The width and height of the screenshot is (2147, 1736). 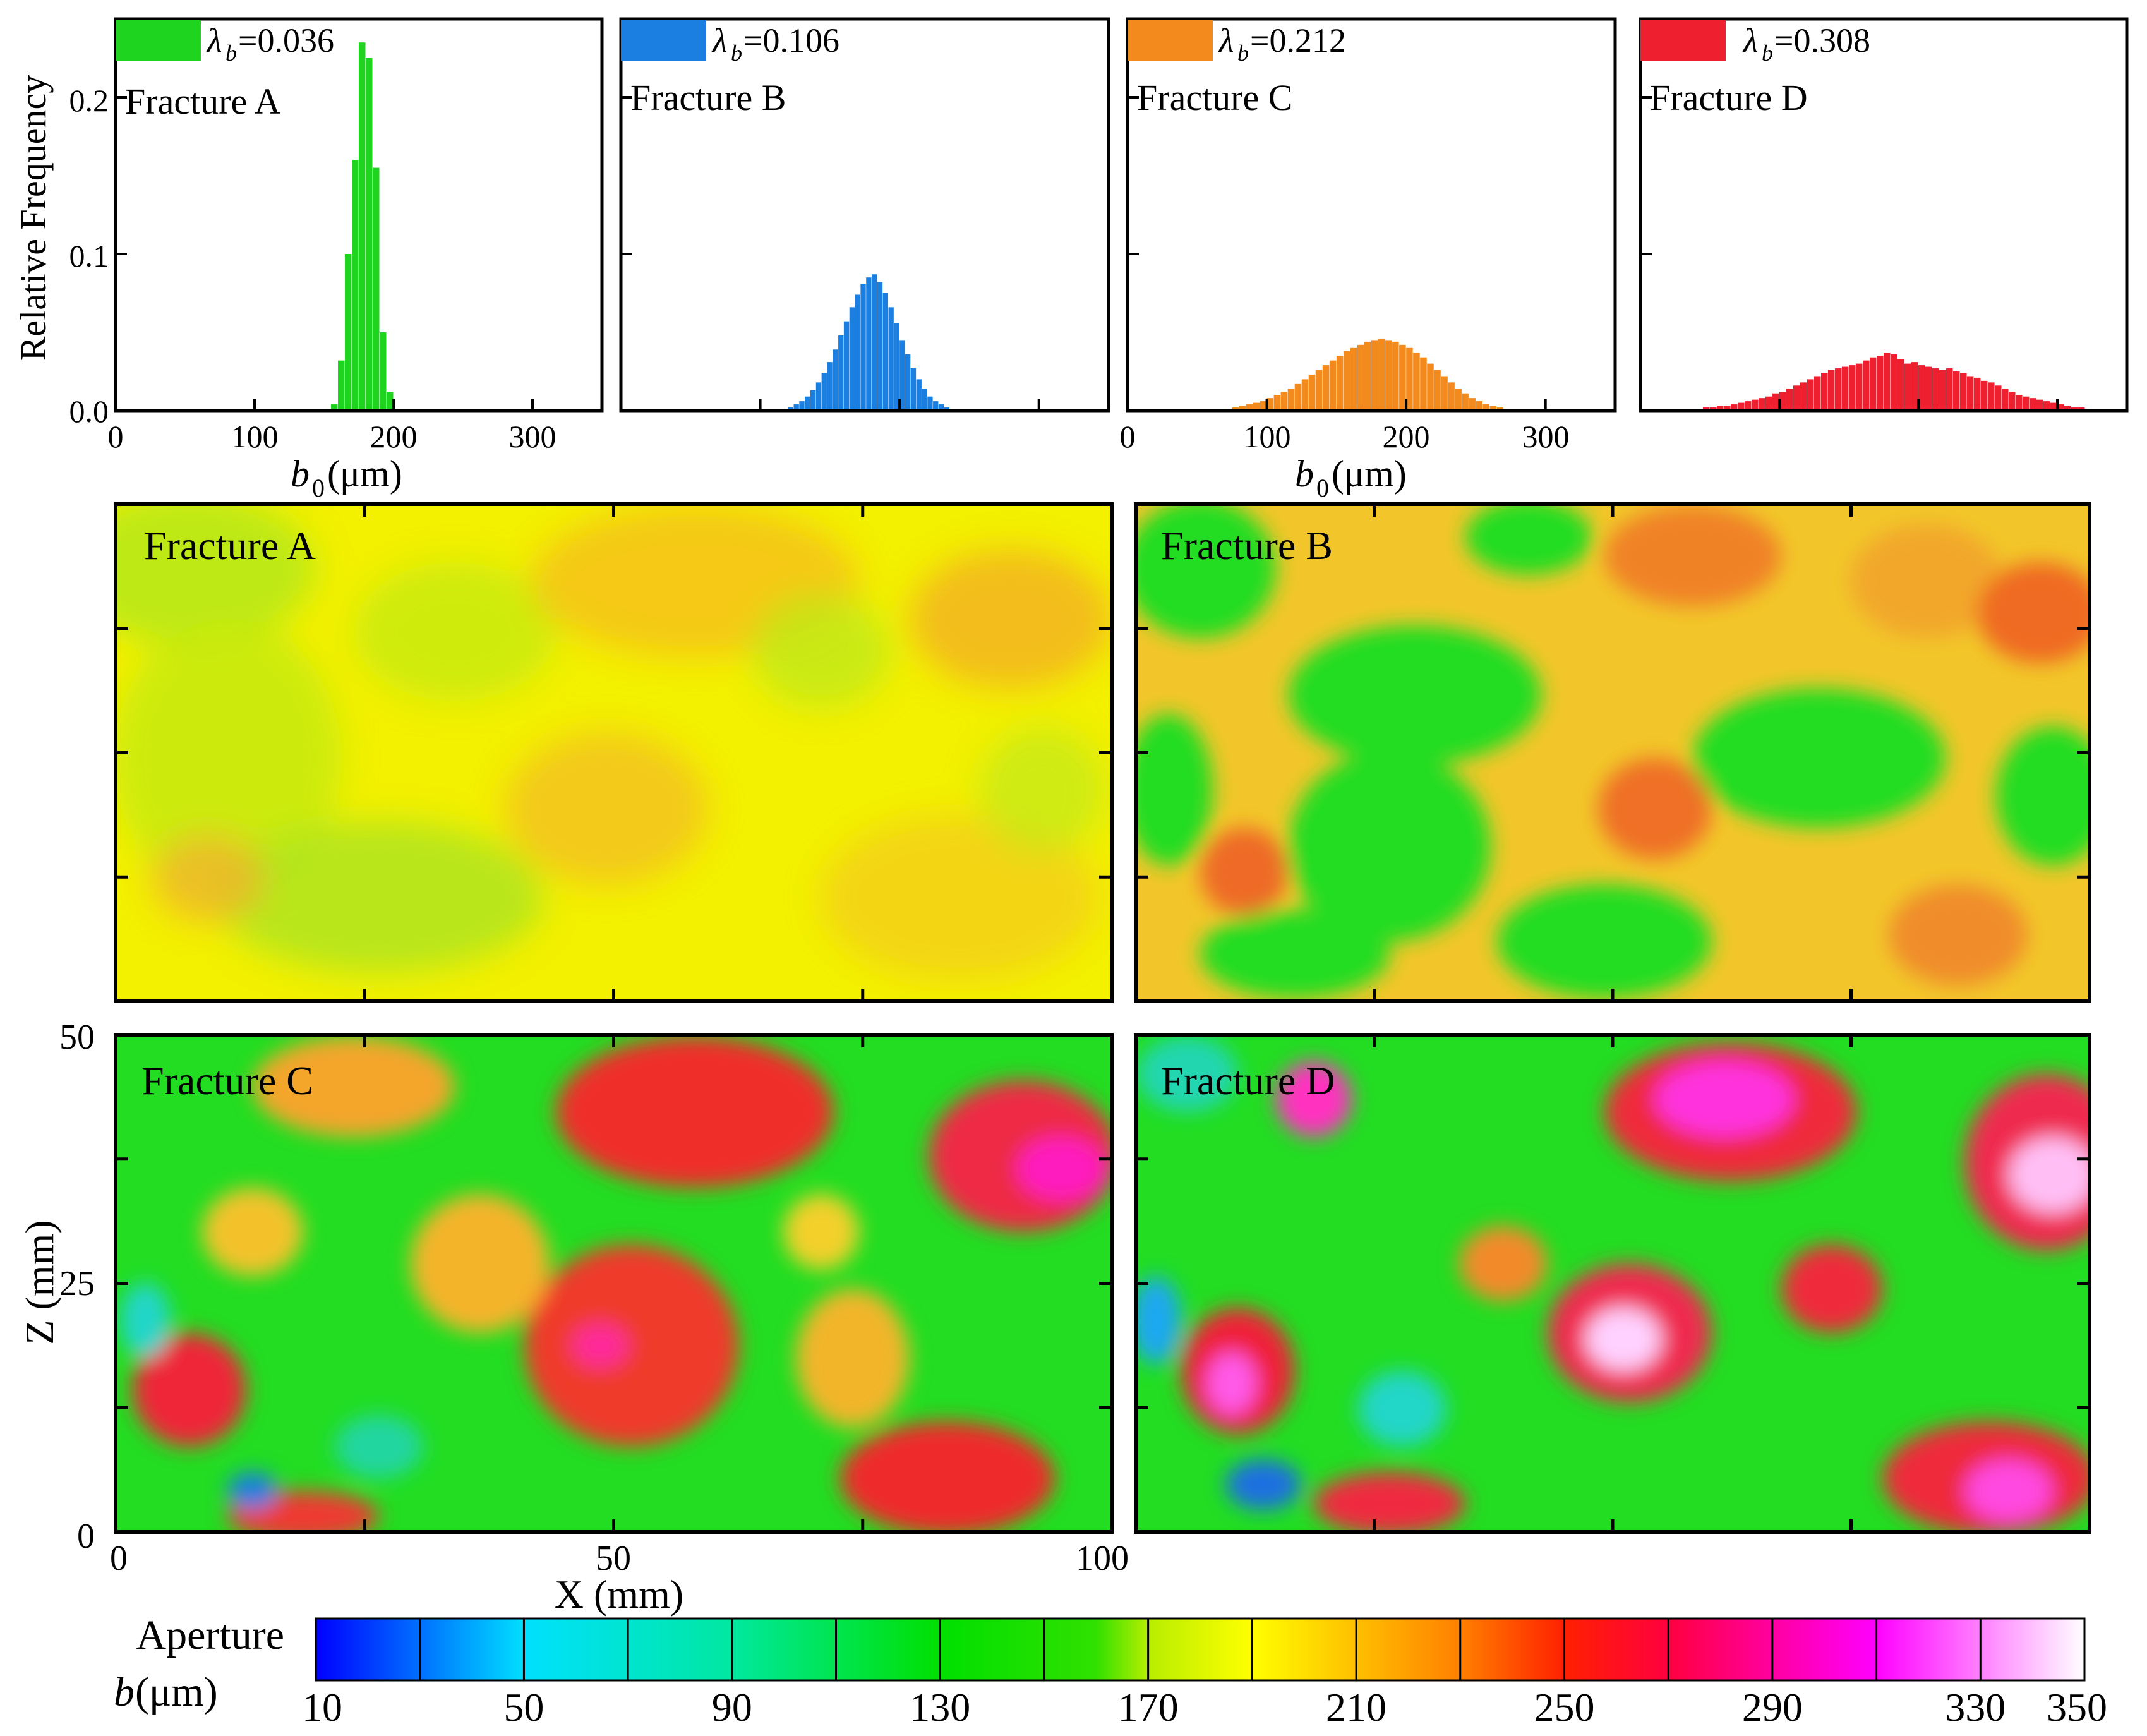 I want to click on hist-C-frame, so click(x=1371, y=215).